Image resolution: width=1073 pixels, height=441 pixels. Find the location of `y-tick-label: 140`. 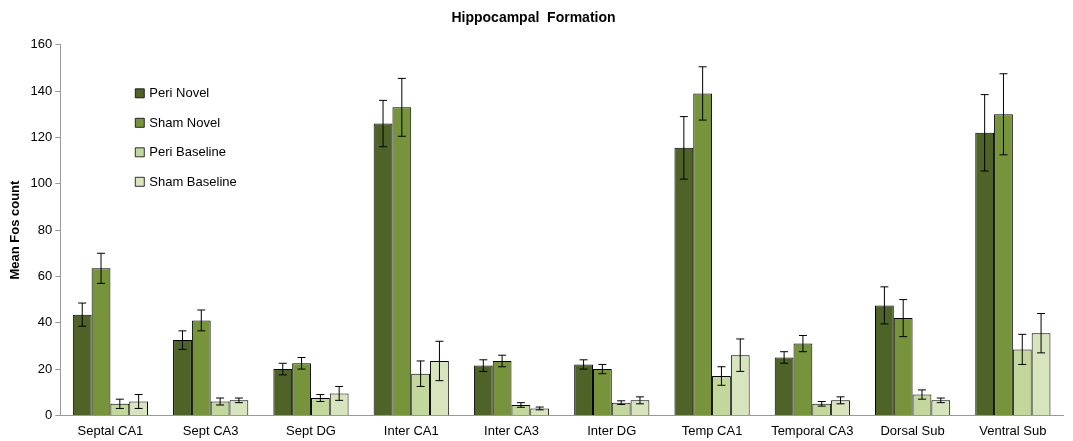

y-tick-label: 140 is located at coordinates (41, 90).